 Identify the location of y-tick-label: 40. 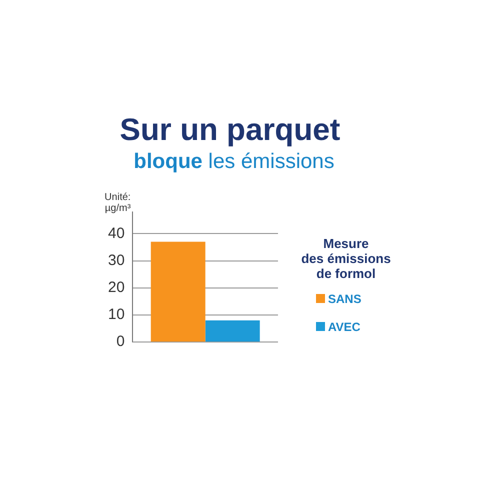
(116, 233).